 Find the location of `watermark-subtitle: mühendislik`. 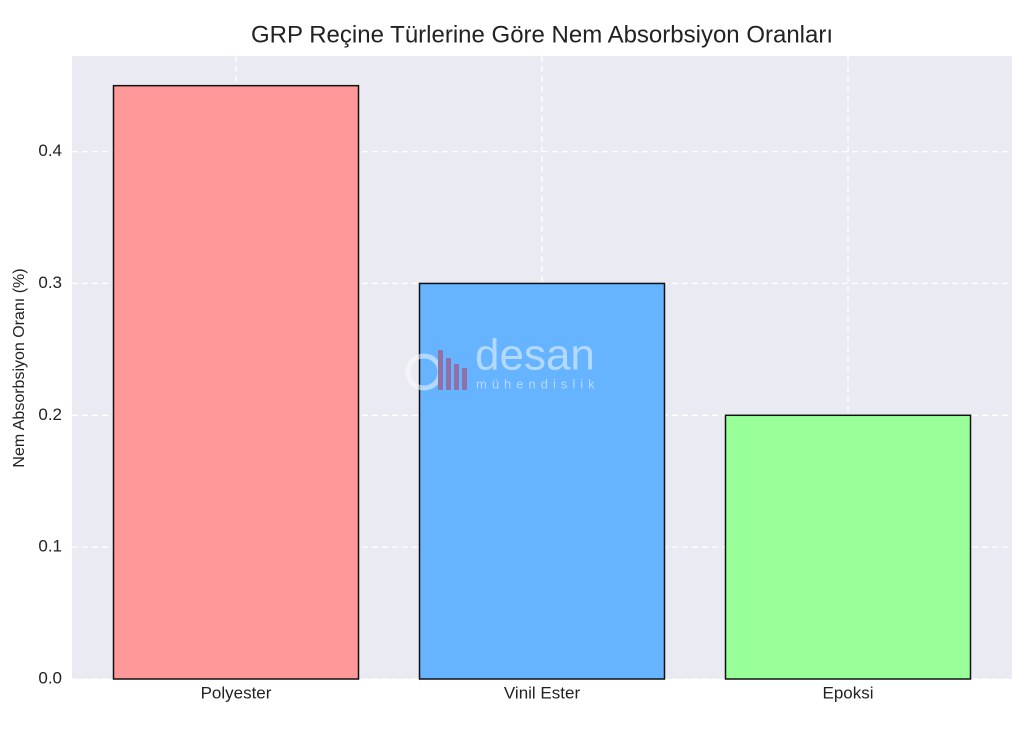

watermark-subtitle: mühendislik is located at coordinates (538, 383).